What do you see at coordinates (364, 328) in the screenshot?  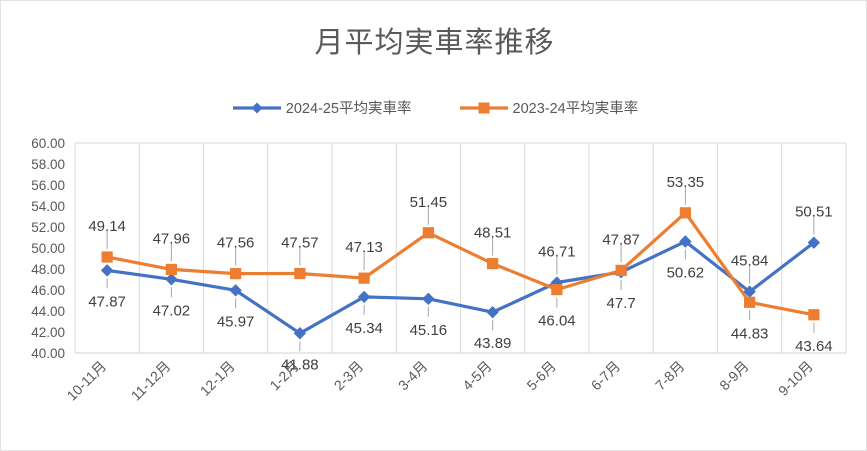 I see `data-point-label: 45.34` at bounding box center [364, 328].